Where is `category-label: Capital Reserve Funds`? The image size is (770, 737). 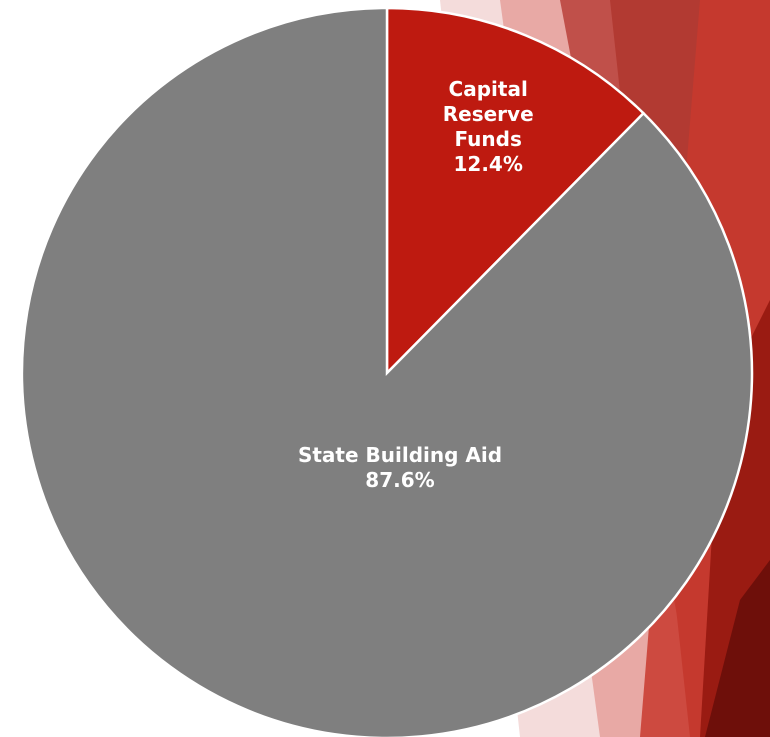 category-label: Capital Reserve Funds is located at coordinates (488, 113).